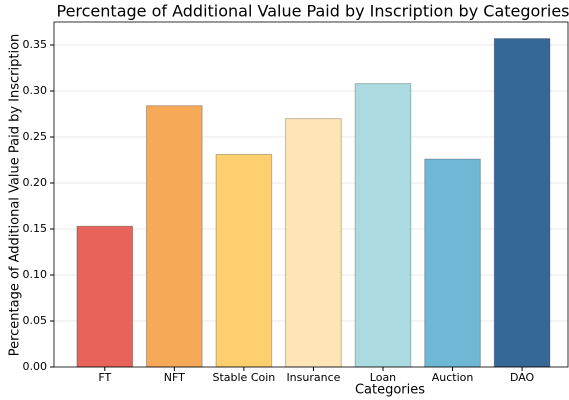  I want to click on y-tick-label: 0.30, so click(35, 90).